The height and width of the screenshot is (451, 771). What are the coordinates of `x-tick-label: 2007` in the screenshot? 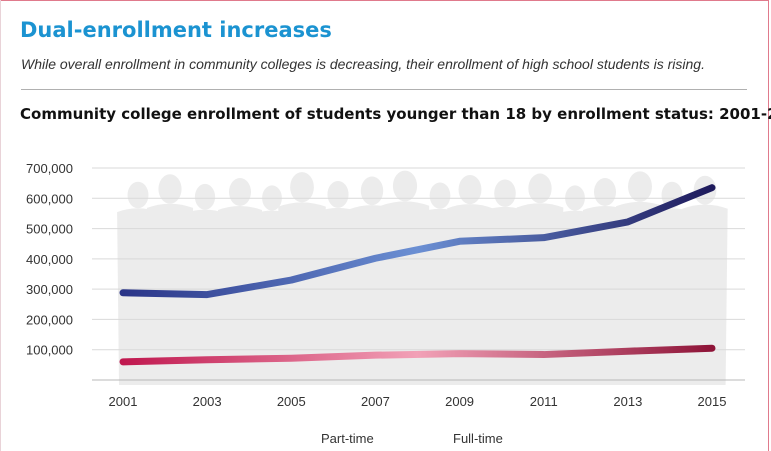 It's located at (375, 401).